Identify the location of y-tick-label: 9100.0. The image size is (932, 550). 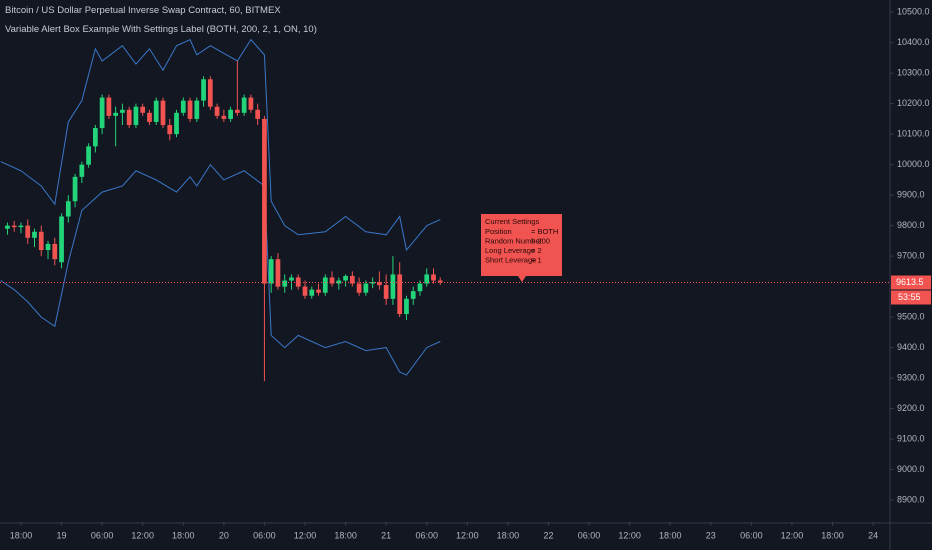
(911, 438).